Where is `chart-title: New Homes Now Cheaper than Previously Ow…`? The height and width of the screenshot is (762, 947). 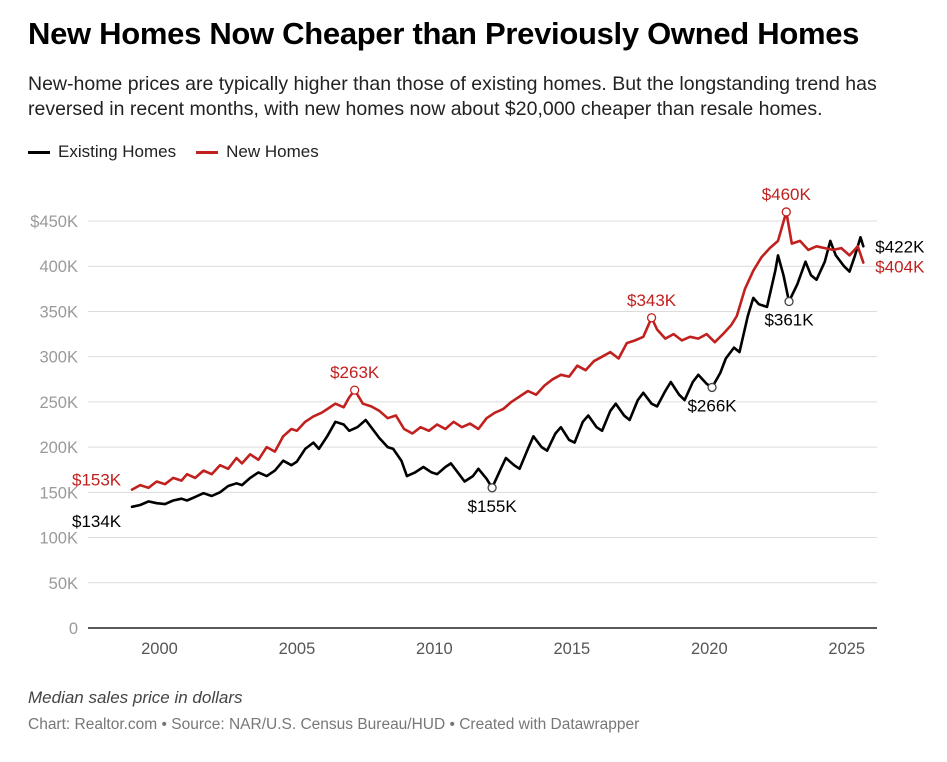 chart-title: New Homes Now Cheaper than Previously Ow… is located at coordinates (444, 33).